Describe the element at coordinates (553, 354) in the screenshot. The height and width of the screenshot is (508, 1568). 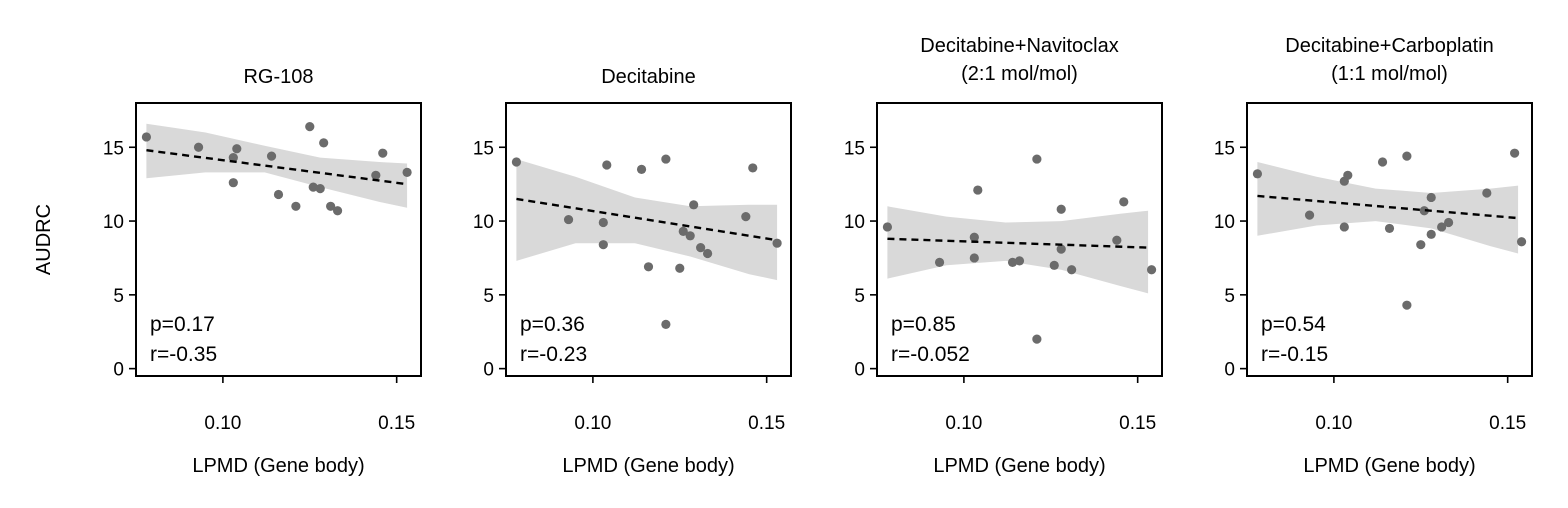
I see `r-value-label: r=-0.23` at that location.